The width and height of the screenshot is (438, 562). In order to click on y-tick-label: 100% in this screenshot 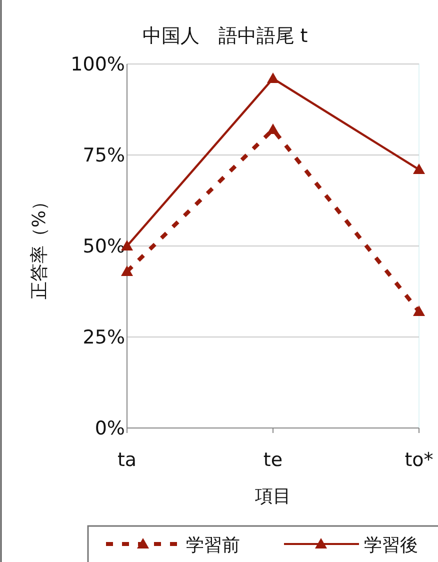, I will do `click(97, 65)`.